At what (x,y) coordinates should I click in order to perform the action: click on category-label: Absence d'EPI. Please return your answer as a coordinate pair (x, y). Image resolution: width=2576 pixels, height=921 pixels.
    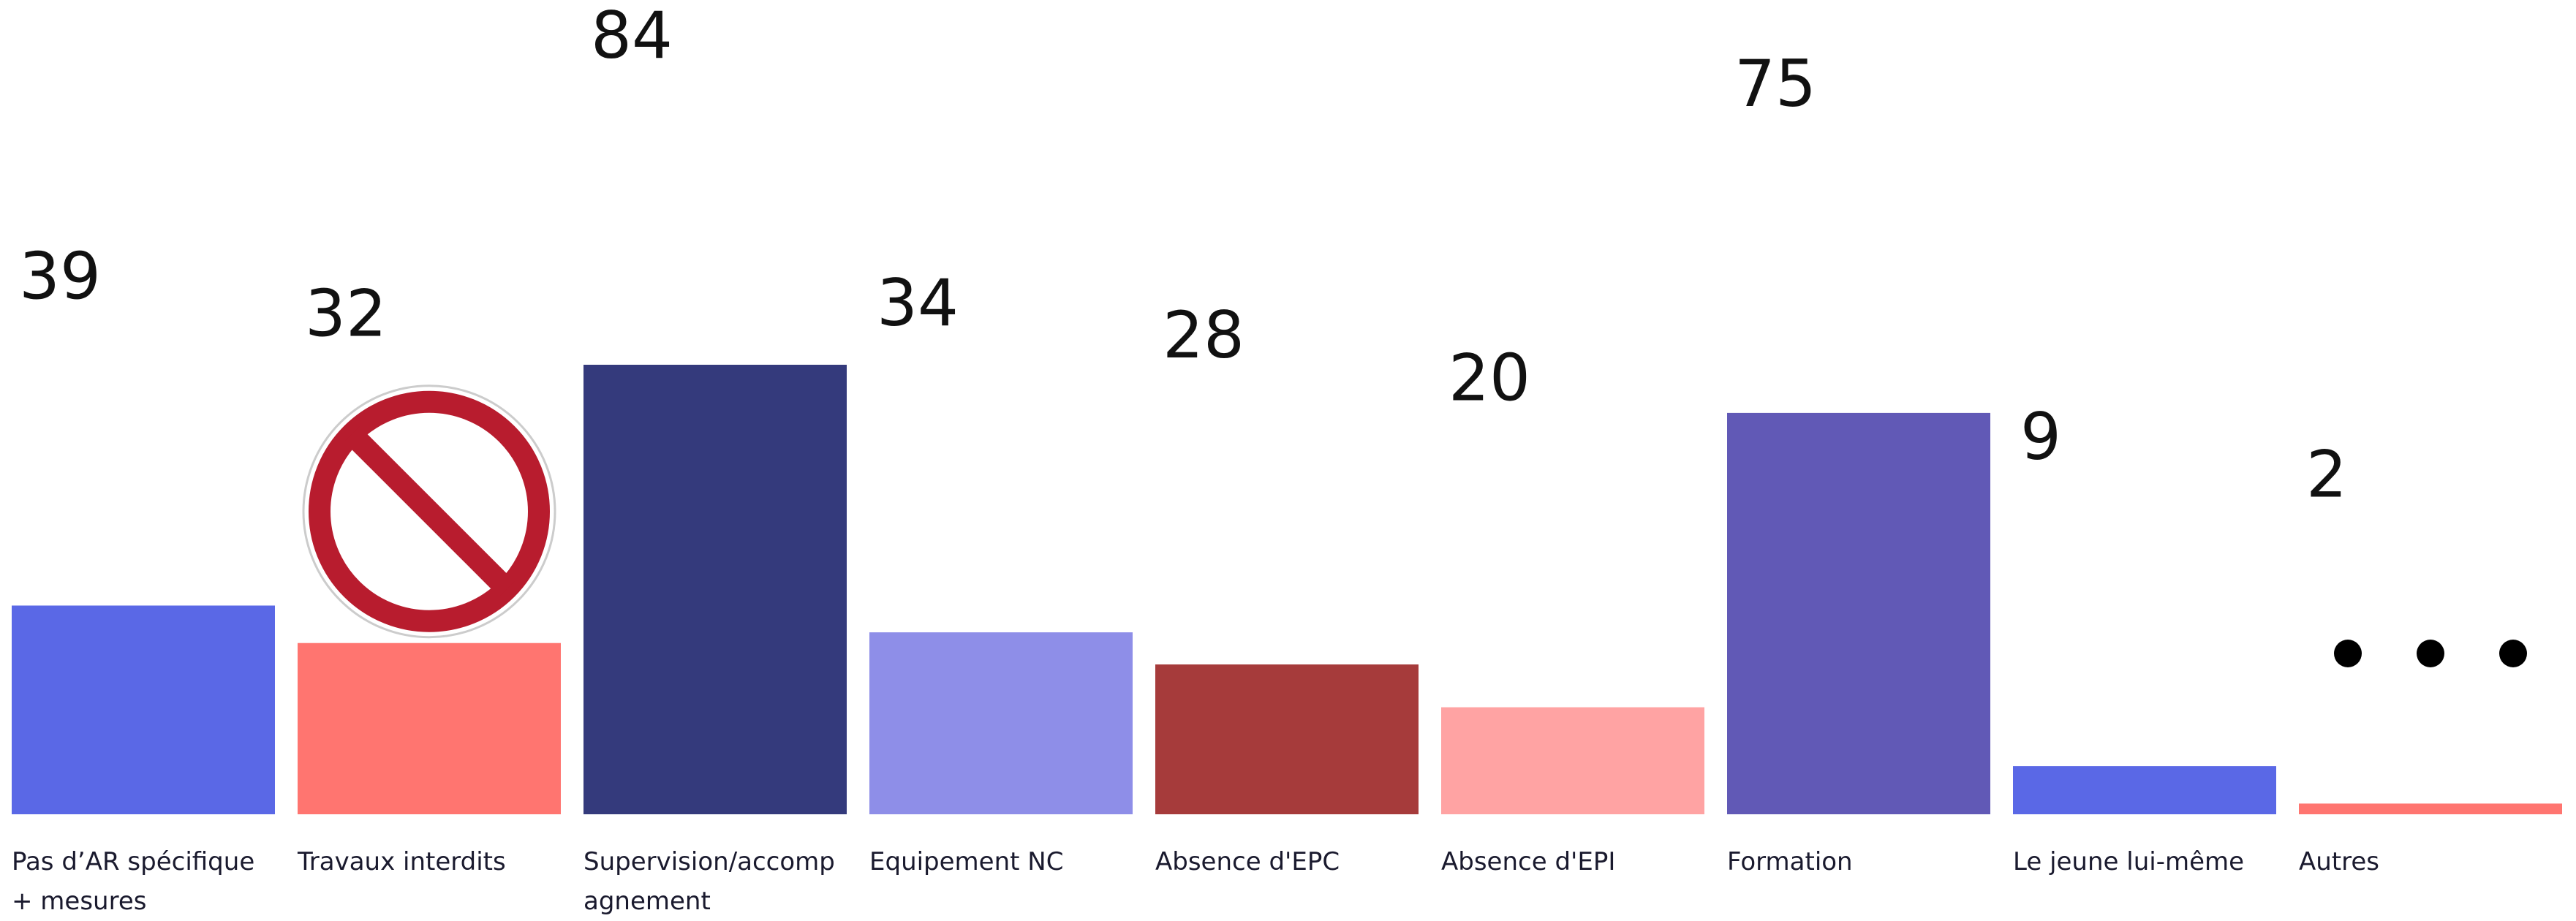
    Looking at the image, I should click on (1528, 861).